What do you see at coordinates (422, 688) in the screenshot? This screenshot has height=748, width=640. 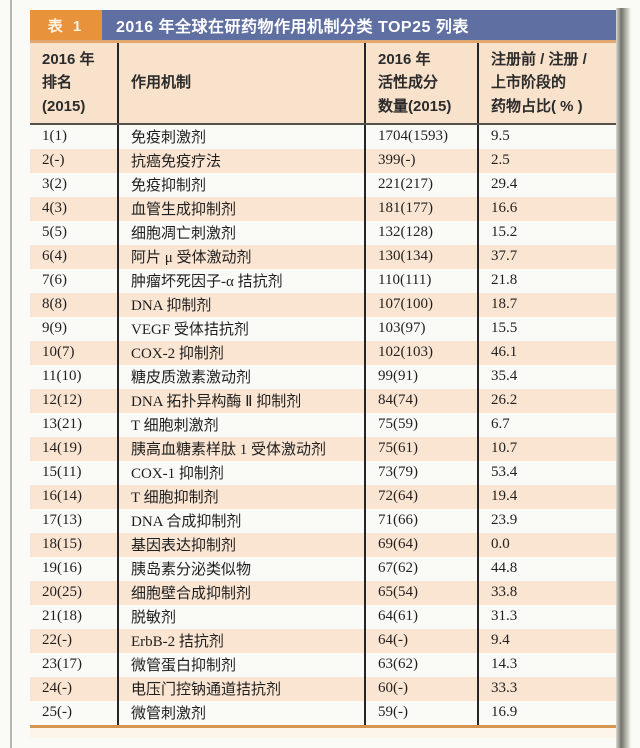 I see `count-cell: 60(-)` at bounding box center [422, 688].